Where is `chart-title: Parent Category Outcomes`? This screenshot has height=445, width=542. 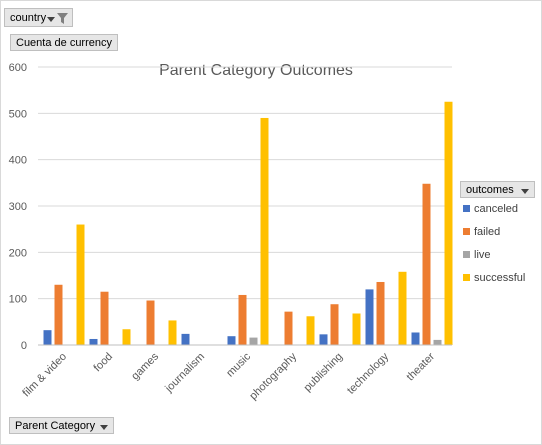
chart-title: Parent Category Outcomes is located at coordinates (256, 70).